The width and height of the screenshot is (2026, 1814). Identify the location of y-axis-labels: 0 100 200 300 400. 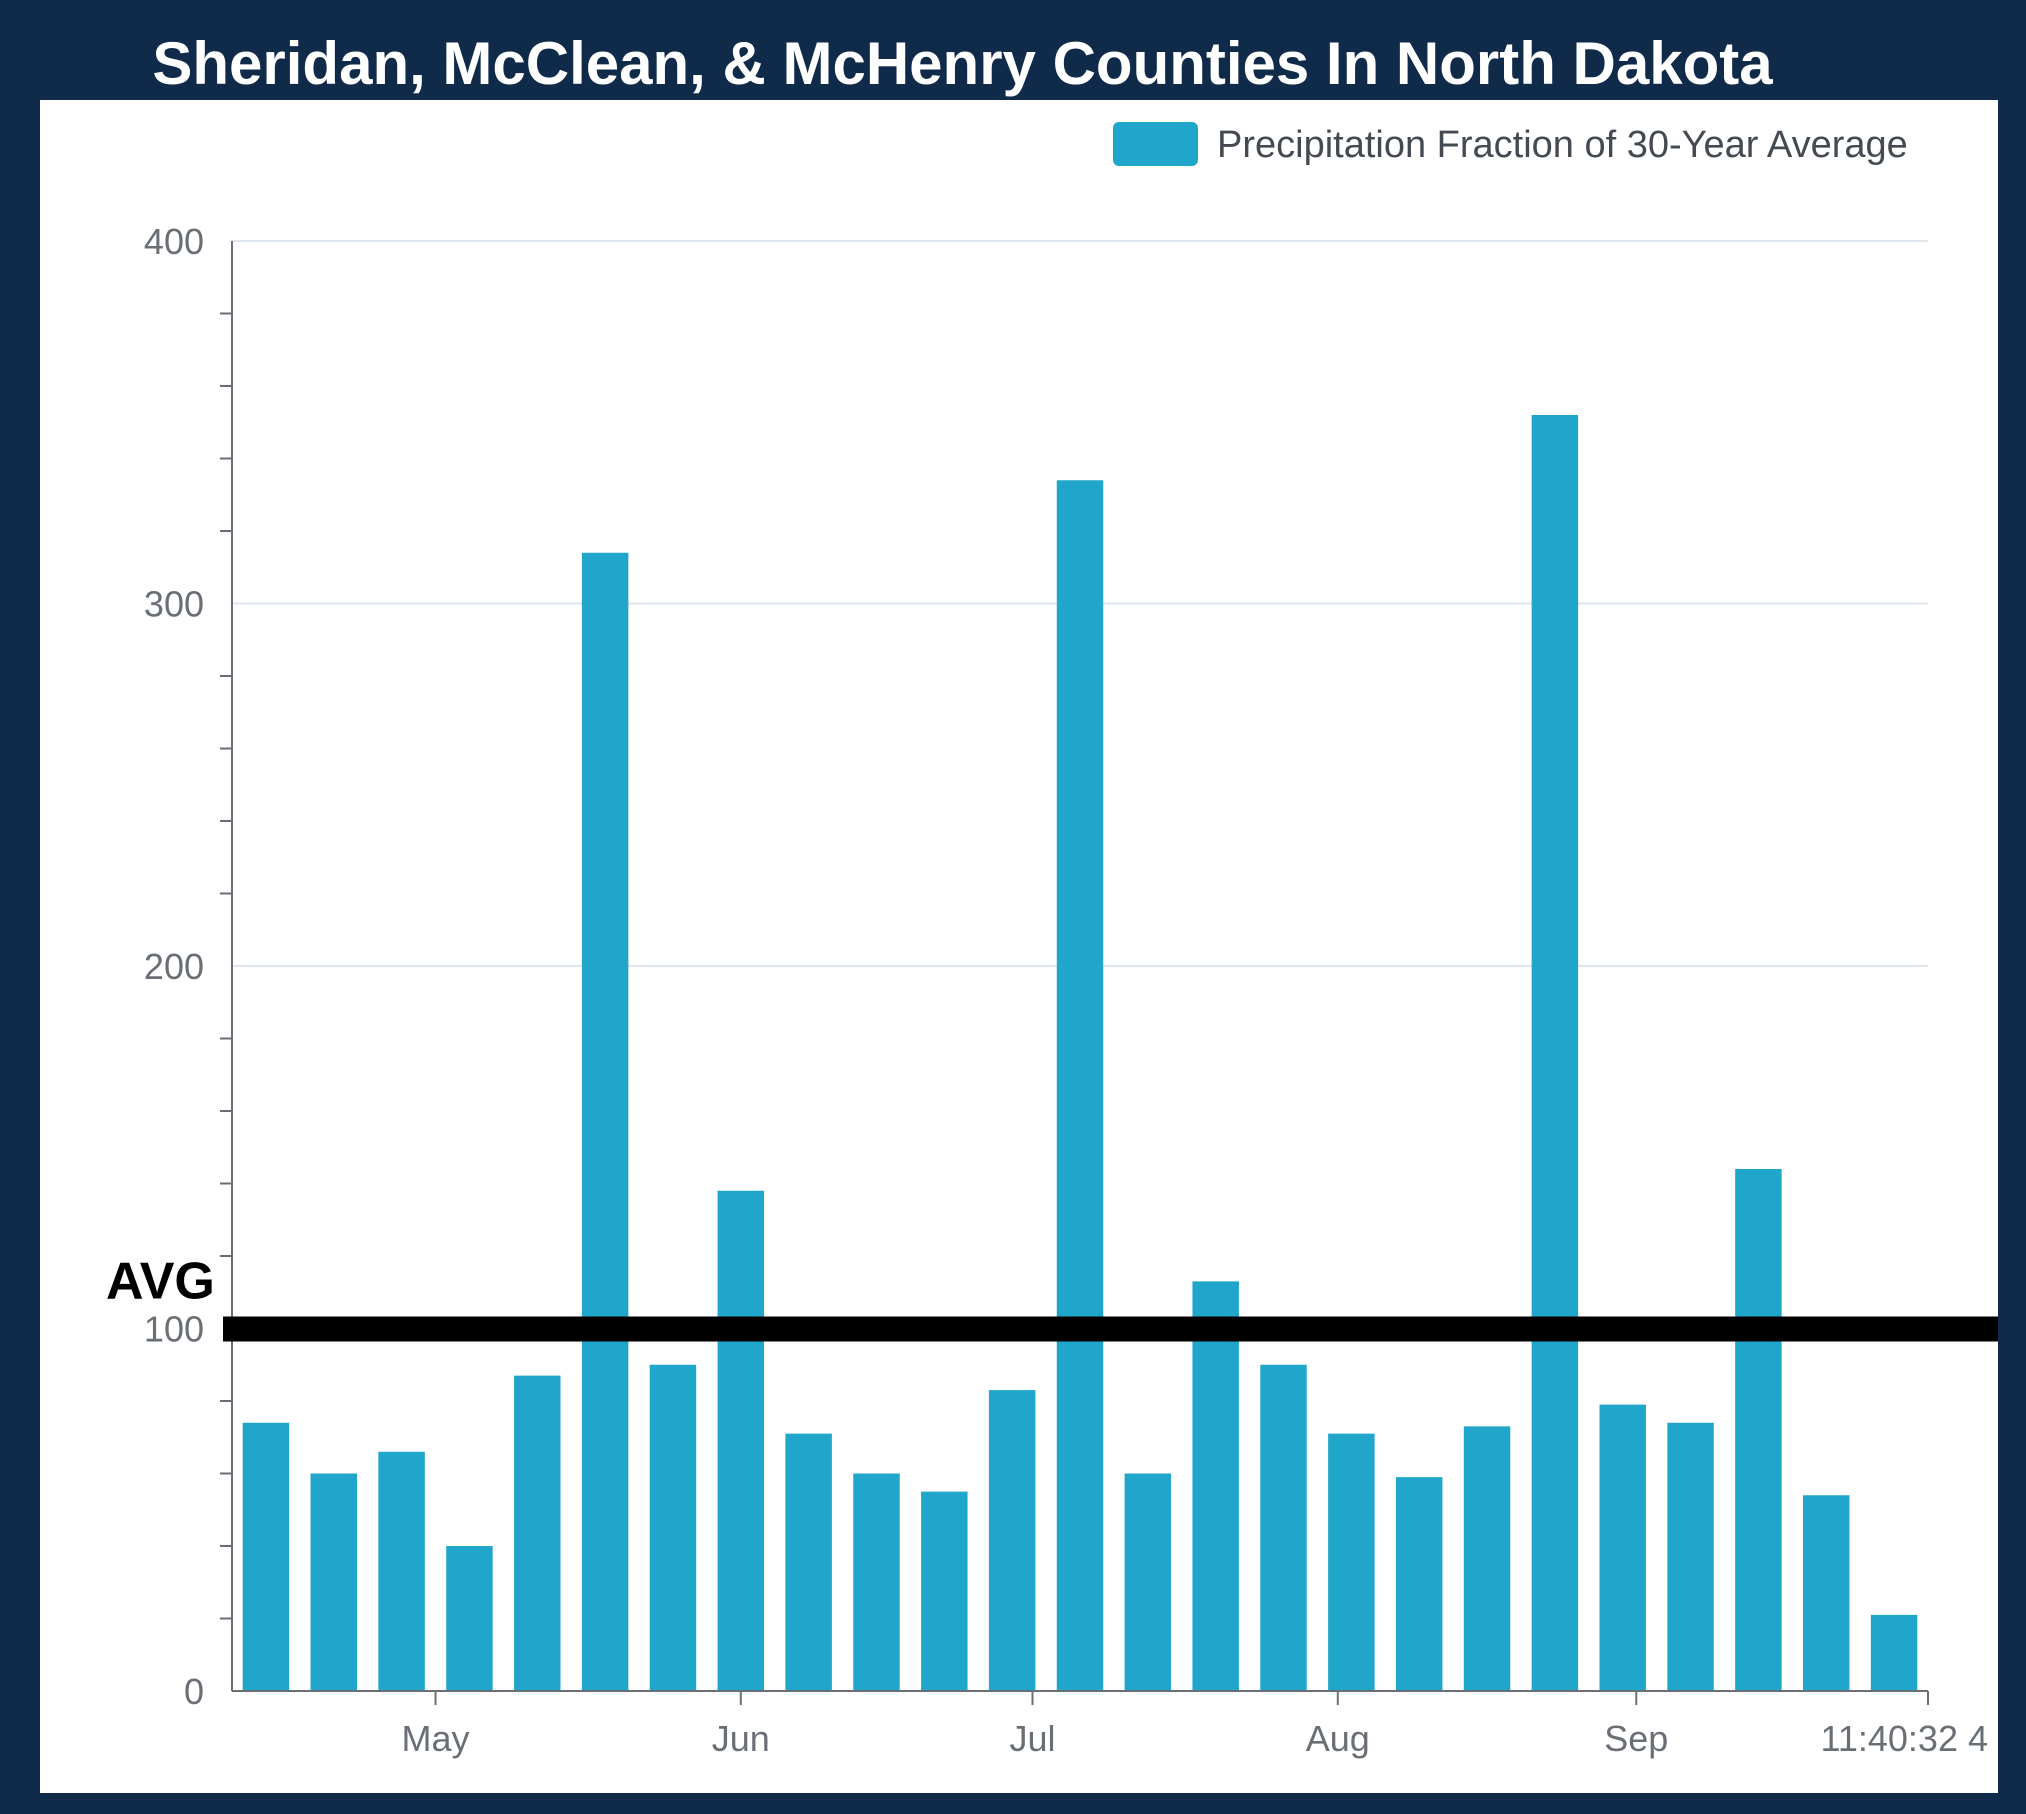
(174, 966).